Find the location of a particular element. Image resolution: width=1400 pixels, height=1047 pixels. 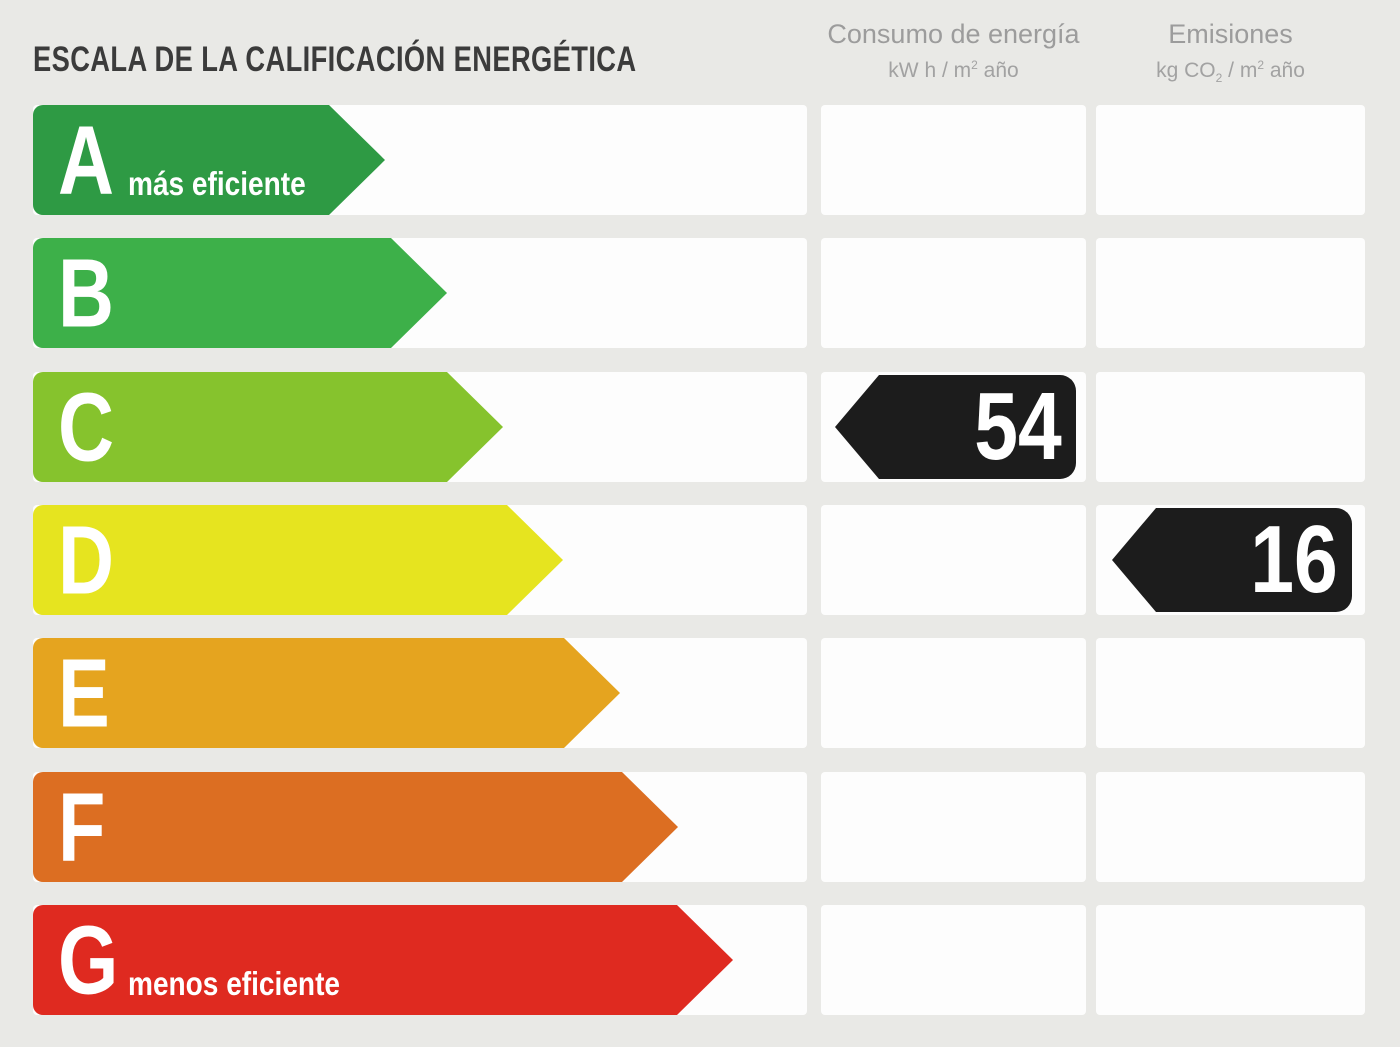

rating-bar-e: E is located at coordinates (326, 693).